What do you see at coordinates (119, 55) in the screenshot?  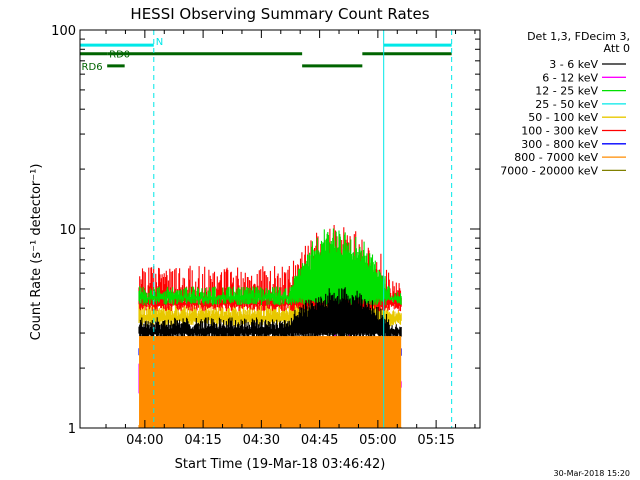 I see `flag-label-rd0: RD0` at bounding box center [119, 55].